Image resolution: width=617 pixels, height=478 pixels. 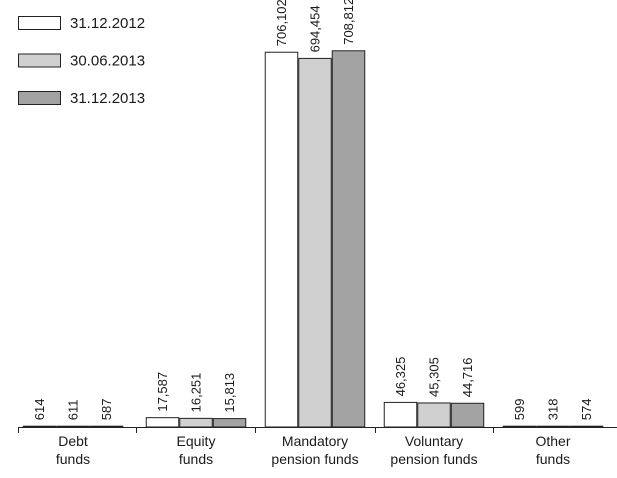 What do you see at coordinates (107, 61) in the screenshot?
I see `legend-label: 30.06.2013` at bounding box center [107, 61].